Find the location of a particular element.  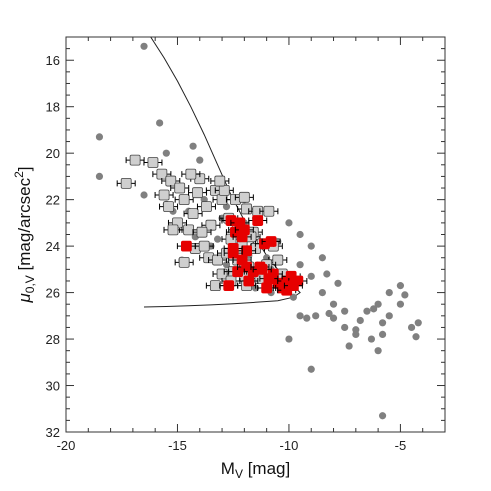

red-squares-layer is located at coordinates (242, 255).